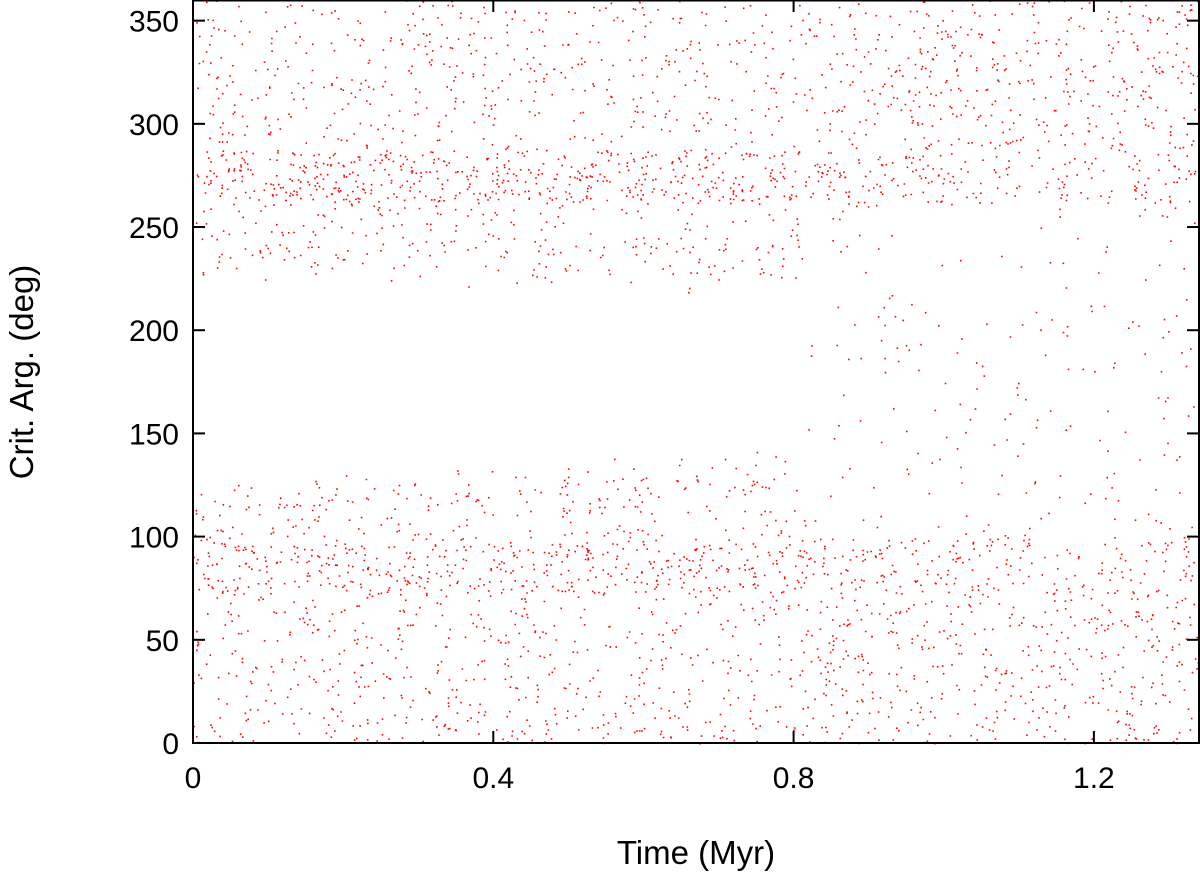 The image size is (1200, 876). What do you see at coordinates (154, 228) in the screenshot?
I see `y-tick-label: 250` at bounding box center [154, 228].